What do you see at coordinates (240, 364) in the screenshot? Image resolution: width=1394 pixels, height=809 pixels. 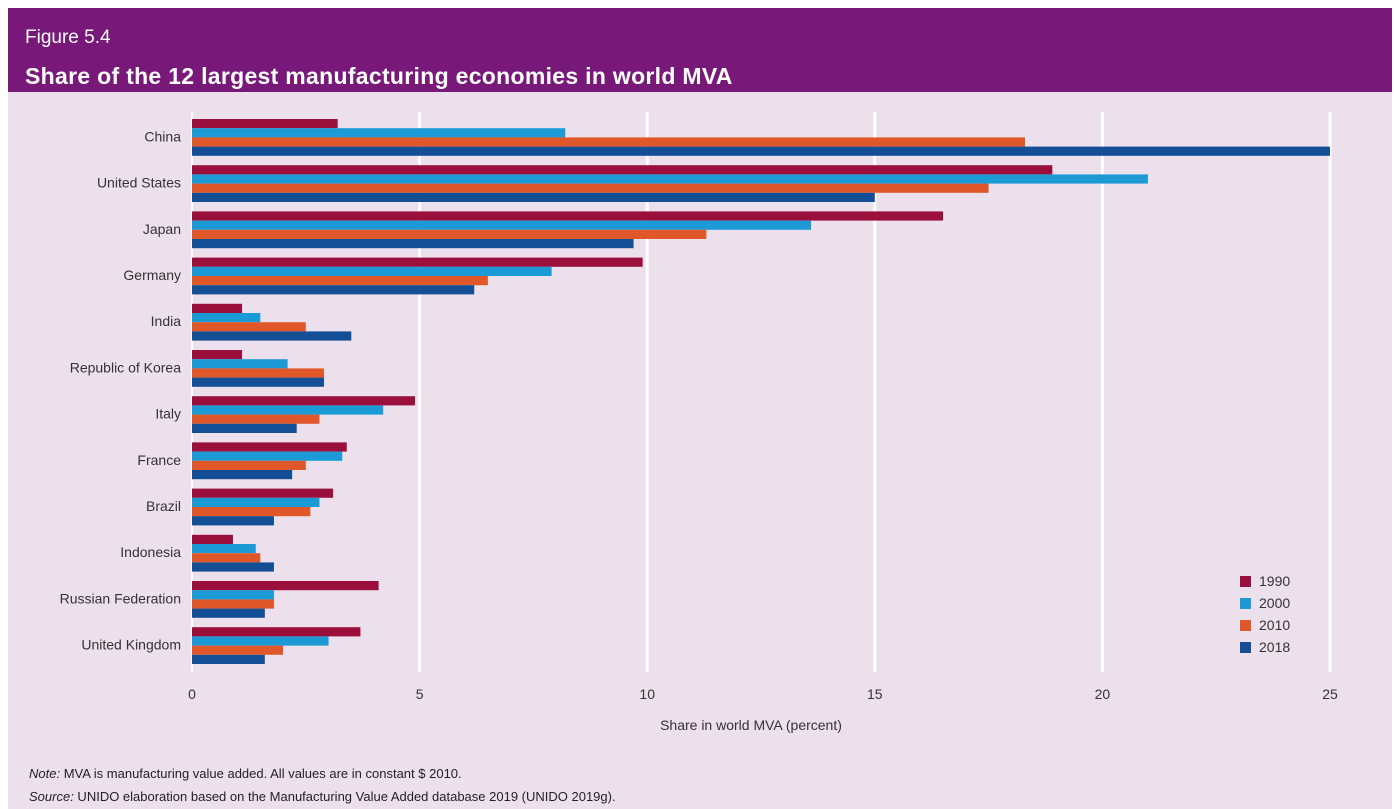 I see `bar-republic-of-korea-2000` at bounding box center [240, 364].